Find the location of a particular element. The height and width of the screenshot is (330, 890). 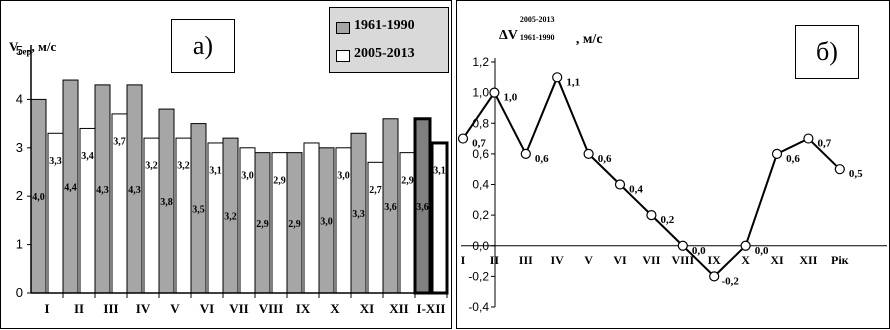

data-label-1961-1990: 3,2 is located at coordinates (230, 217).